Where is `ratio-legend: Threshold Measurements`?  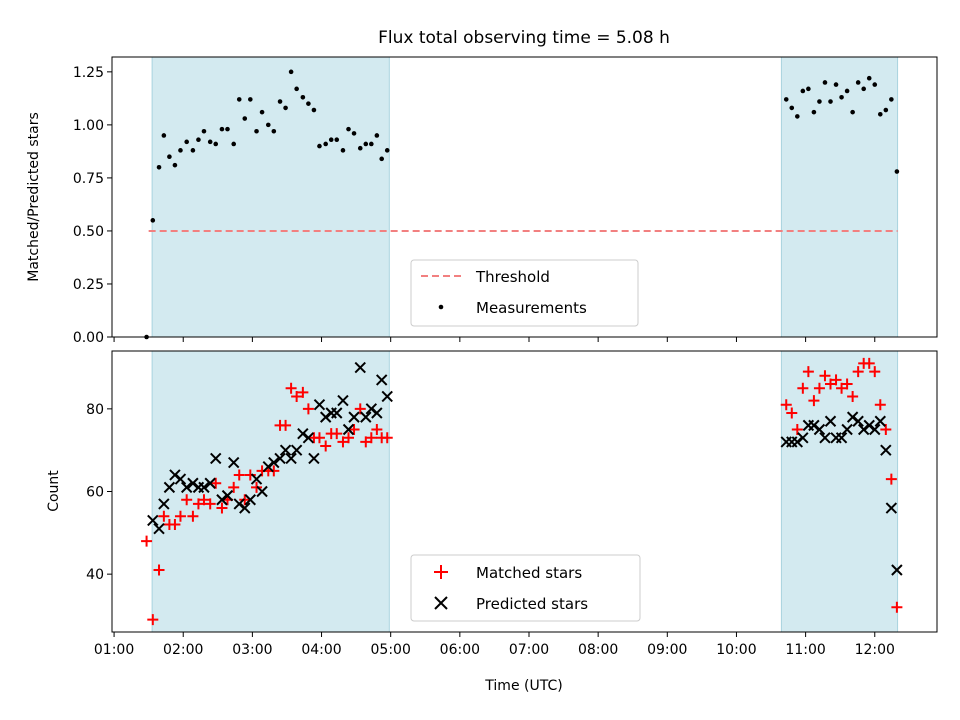
ratio-legend: Threshold Measurements is located at coordinates (524, 293).